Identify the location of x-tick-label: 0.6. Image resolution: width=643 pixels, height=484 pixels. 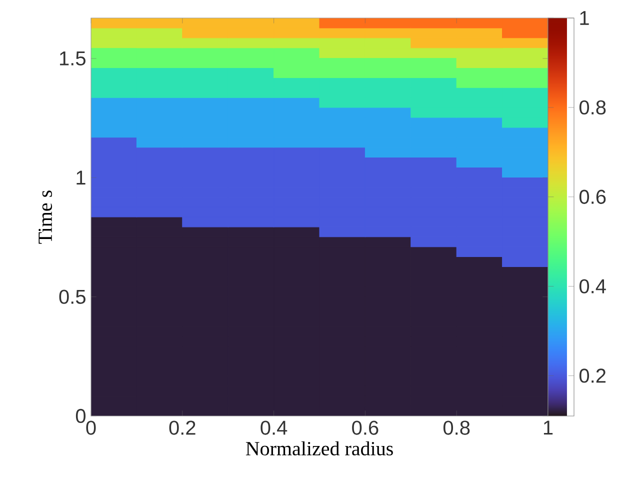
(365, 427).